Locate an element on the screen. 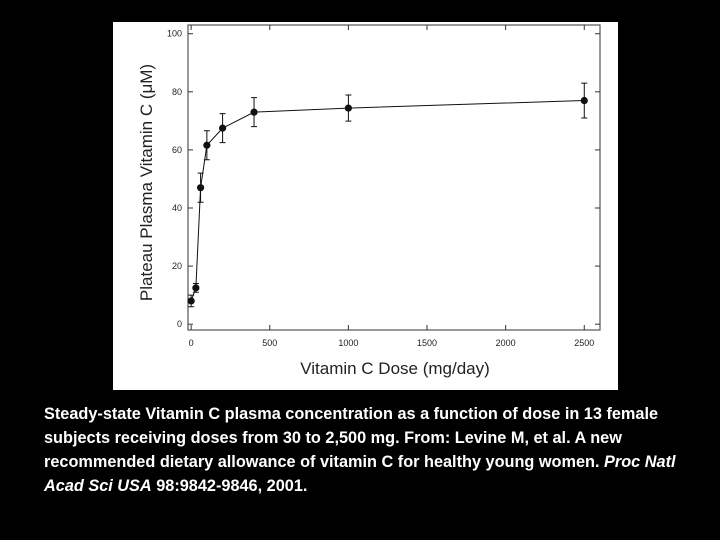 The width and height of the screenshot is (720, 540). x-tick-label: 2000 is located at coordinates (506, 343).